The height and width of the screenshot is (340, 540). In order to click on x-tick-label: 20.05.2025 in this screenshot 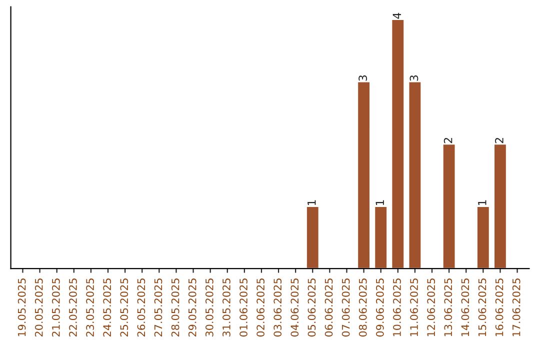, I will do `click(38, 307)`.